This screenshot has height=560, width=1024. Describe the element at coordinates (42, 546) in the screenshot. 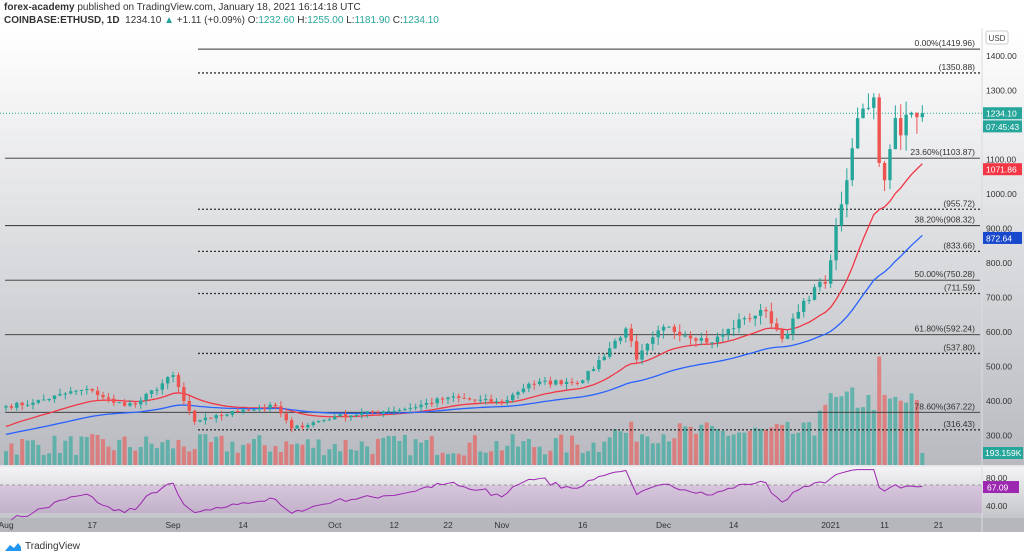

I see `tradingview-logo: TradingView` at that location.